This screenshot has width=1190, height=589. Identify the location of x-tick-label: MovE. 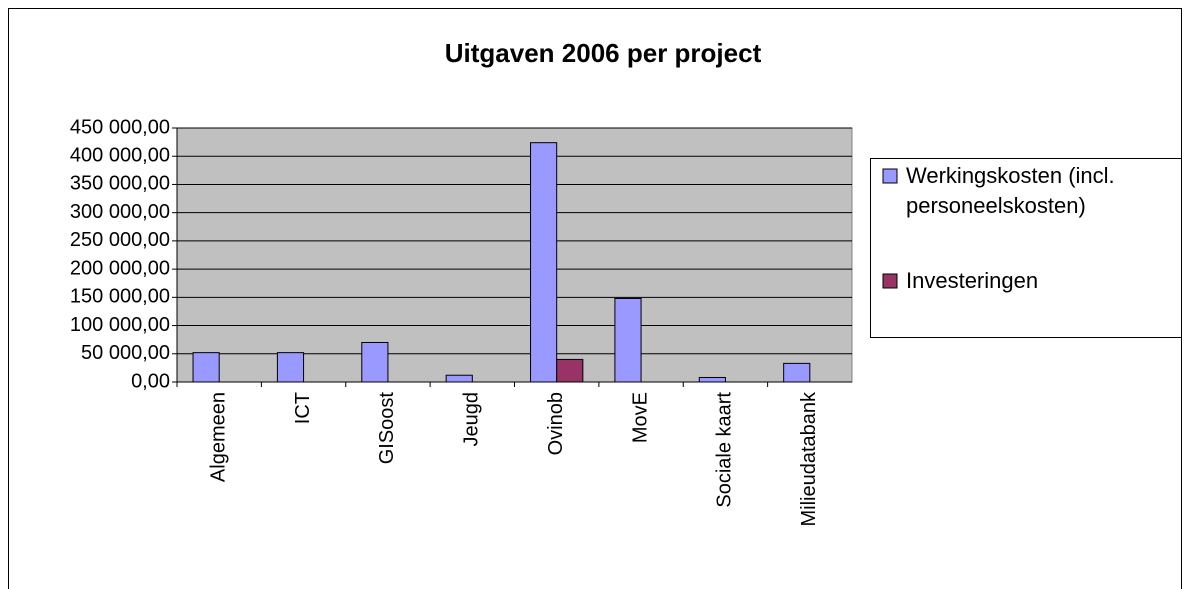
(640, 417).